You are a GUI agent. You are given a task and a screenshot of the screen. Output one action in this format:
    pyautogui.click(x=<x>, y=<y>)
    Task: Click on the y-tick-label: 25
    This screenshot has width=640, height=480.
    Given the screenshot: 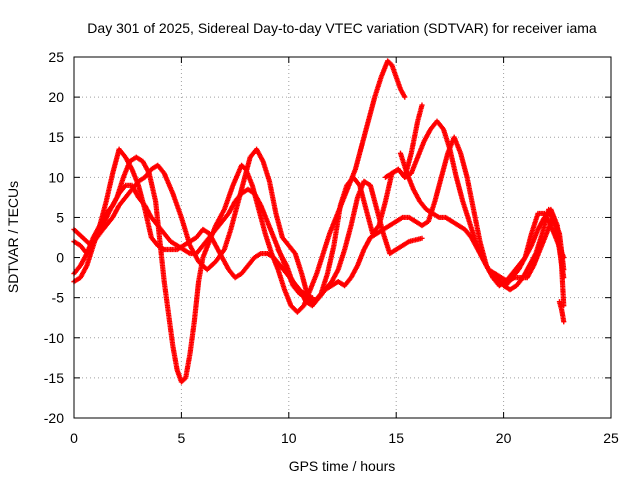 What is the action you would take?
    pyautogui.click(x=56, y=57)
    